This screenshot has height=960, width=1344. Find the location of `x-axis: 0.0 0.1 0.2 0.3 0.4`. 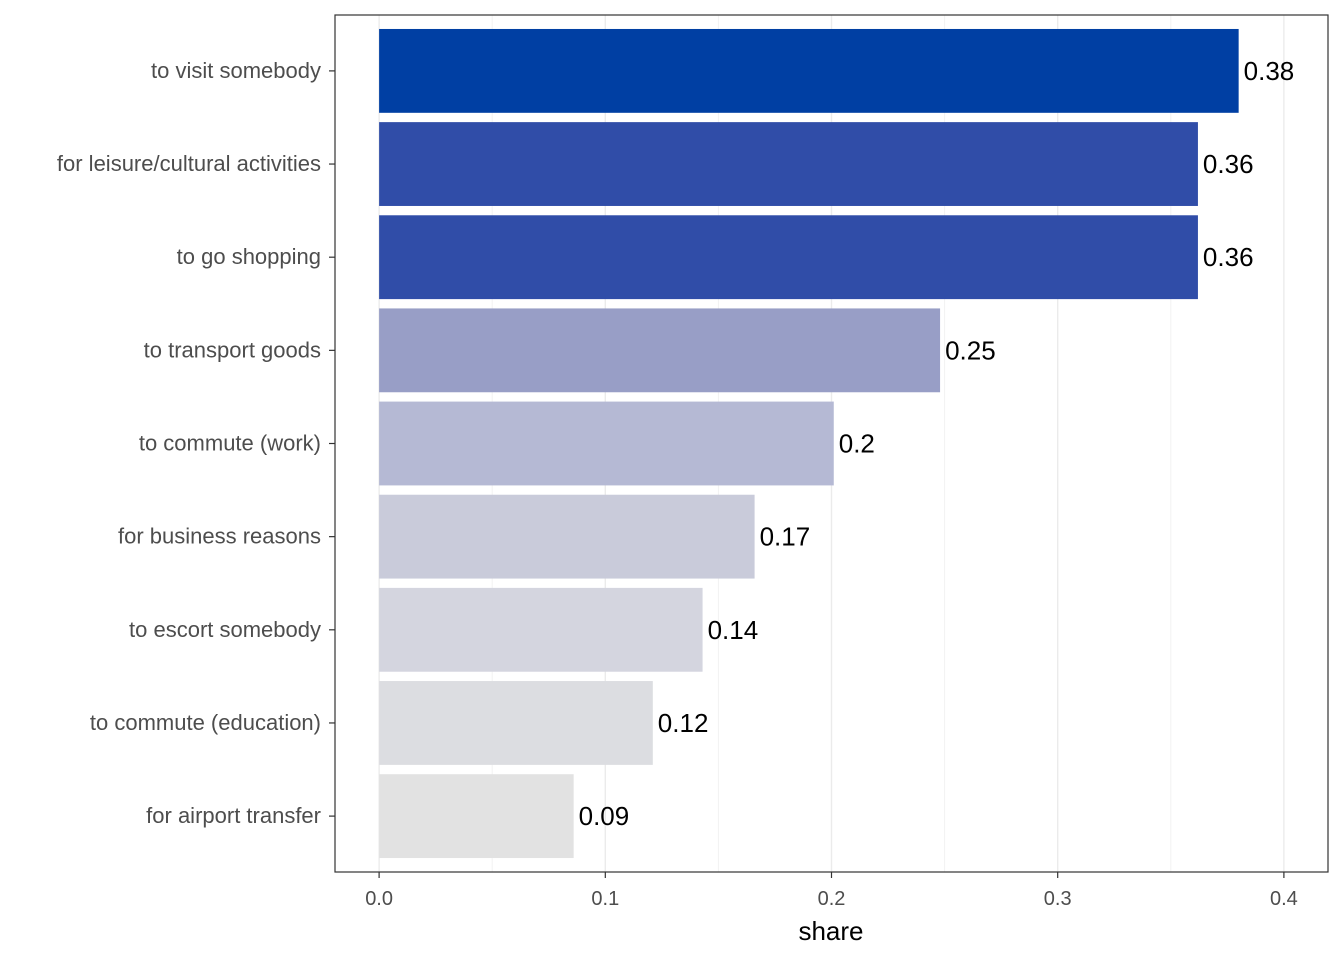

x-axis: 0.0 0.1 0.2 0.3 0.4 is located at coordinates (831, 891).